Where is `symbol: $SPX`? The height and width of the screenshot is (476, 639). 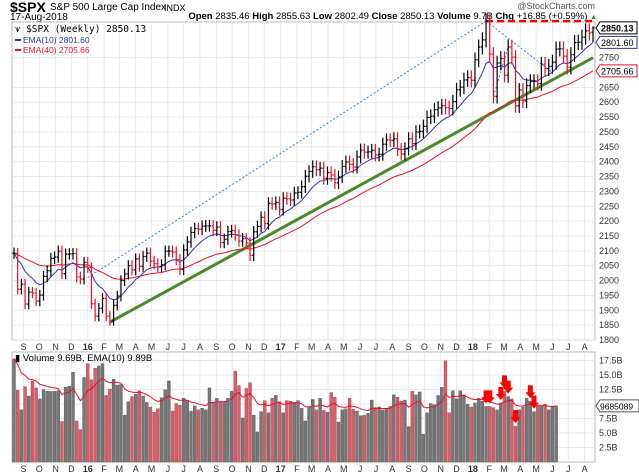
symbol: $SPX is located at coordinates (28, 7).